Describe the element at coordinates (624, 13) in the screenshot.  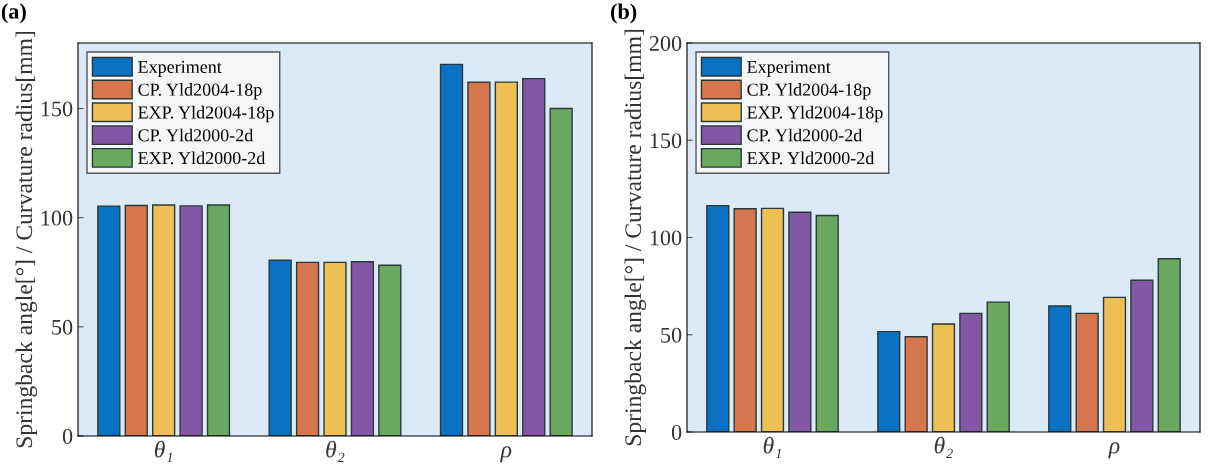
I see `chart-title: (b)` at that location.